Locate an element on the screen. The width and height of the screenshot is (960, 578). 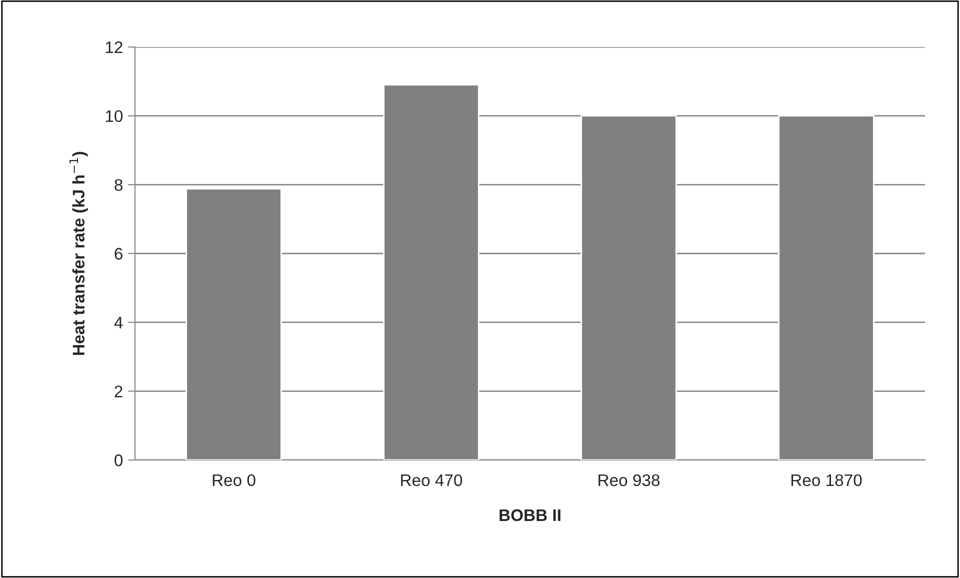
y-tick-label: 2 is located at coordinates (118, 392).